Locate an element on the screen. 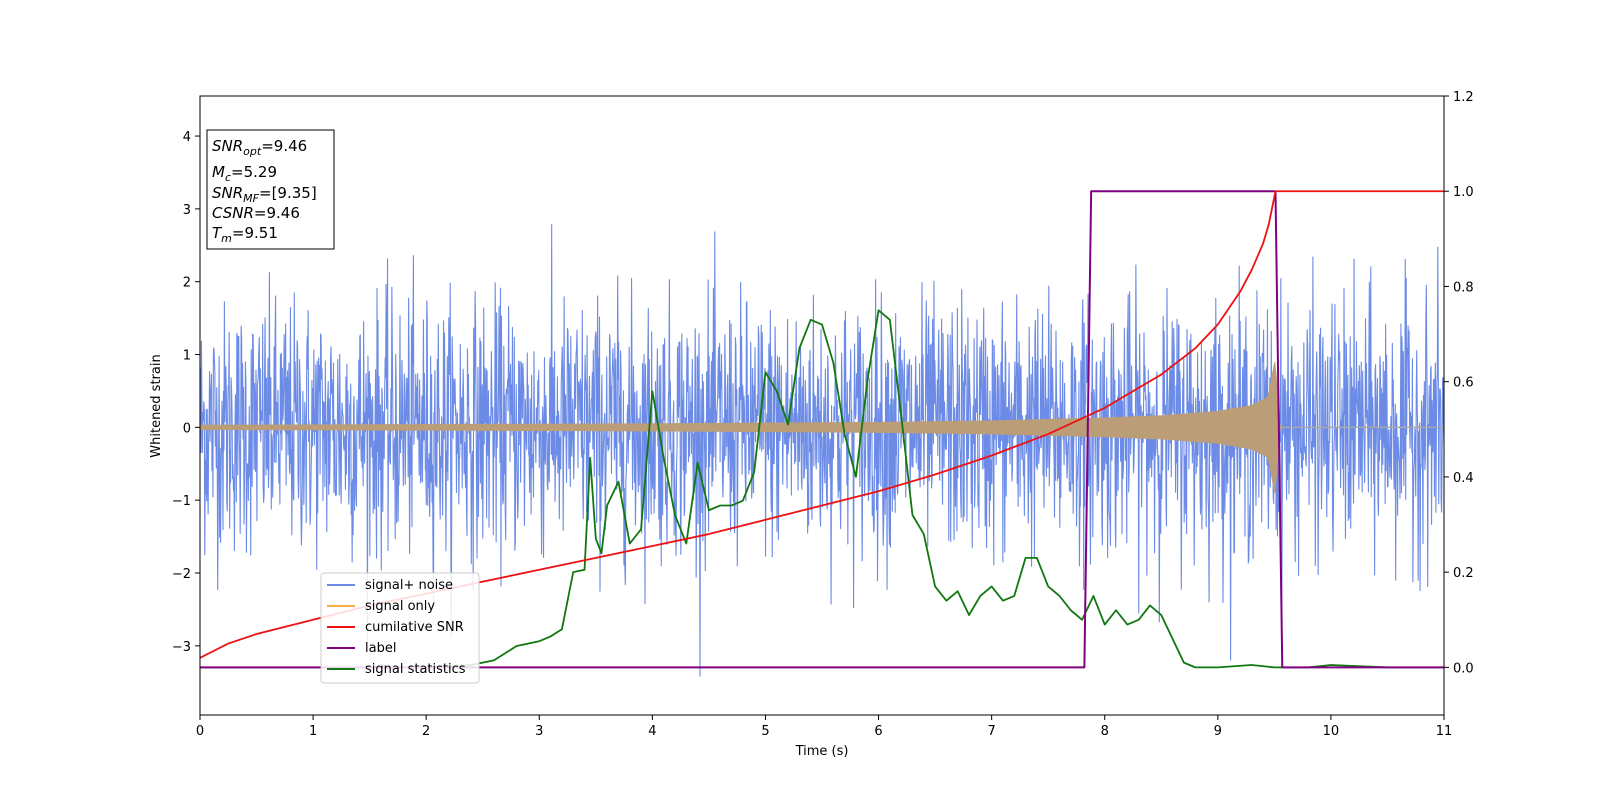  y2-tick-label: 1.2 is located at coordinates (1463, 97).